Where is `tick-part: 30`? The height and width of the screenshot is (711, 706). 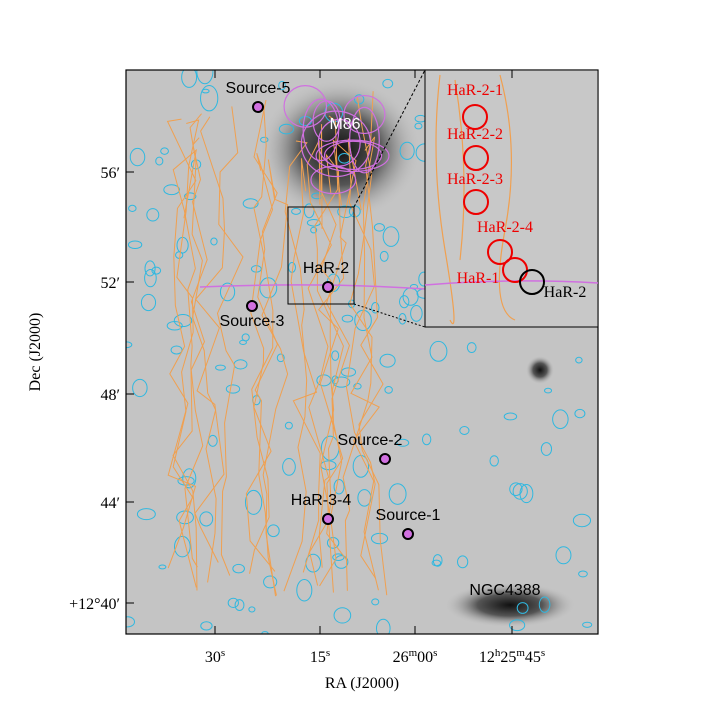
tick-part: 30 is located at coordinates (213, 657).